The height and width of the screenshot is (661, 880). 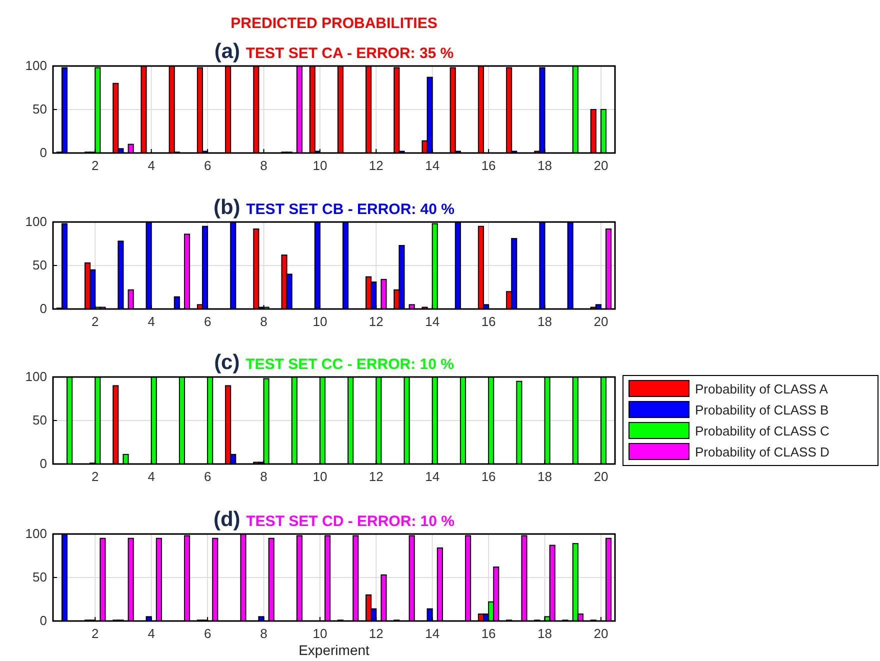 I want to click on legend-label: Probability of CLASS A, so click(x=761, y=389).